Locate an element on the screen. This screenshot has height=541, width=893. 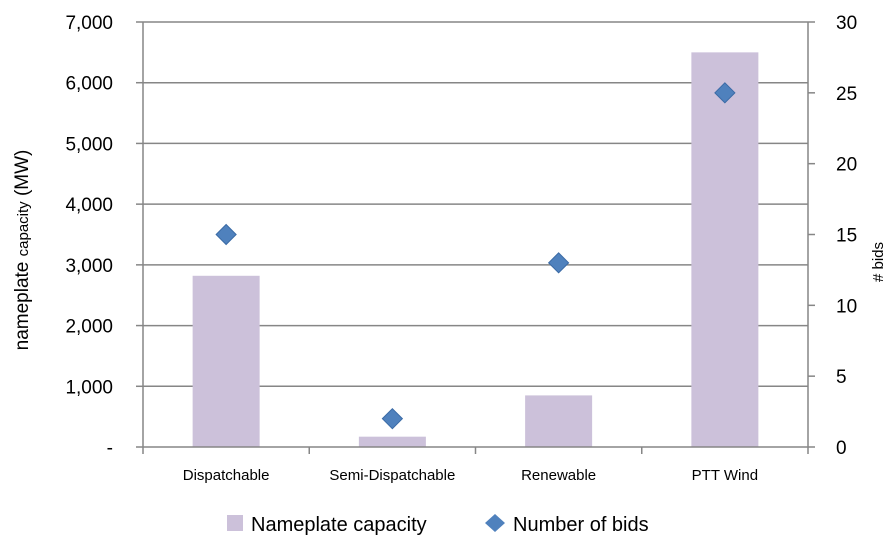
left-tick-label: 4,000 is located at coordinates (89, 205).